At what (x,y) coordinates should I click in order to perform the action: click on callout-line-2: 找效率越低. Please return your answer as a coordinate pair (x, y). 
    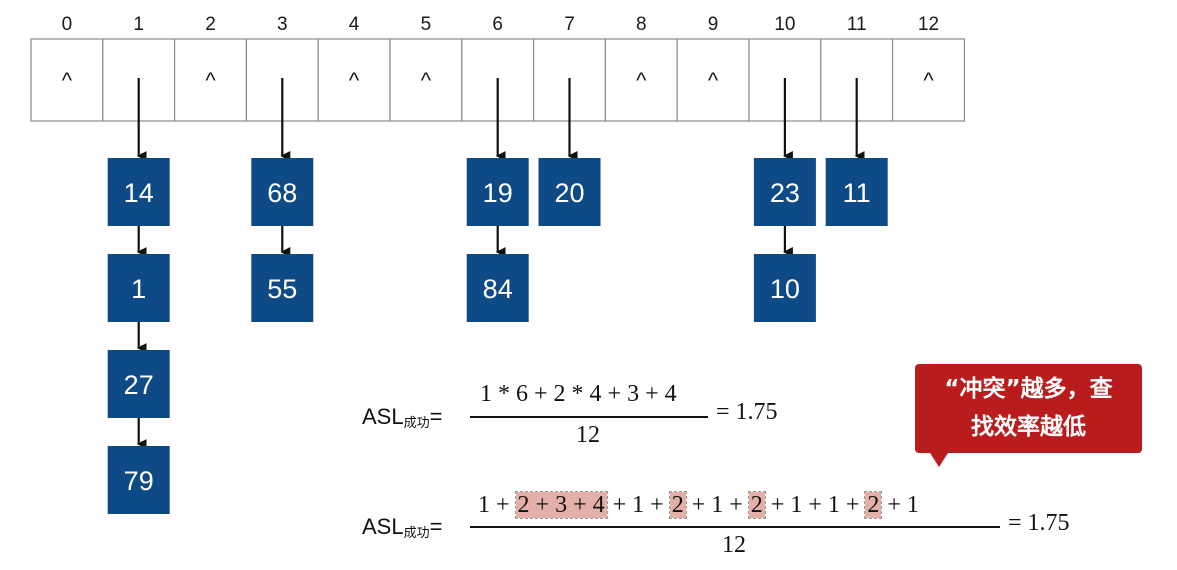
    Looking at the image, I should click on (1028, 427).